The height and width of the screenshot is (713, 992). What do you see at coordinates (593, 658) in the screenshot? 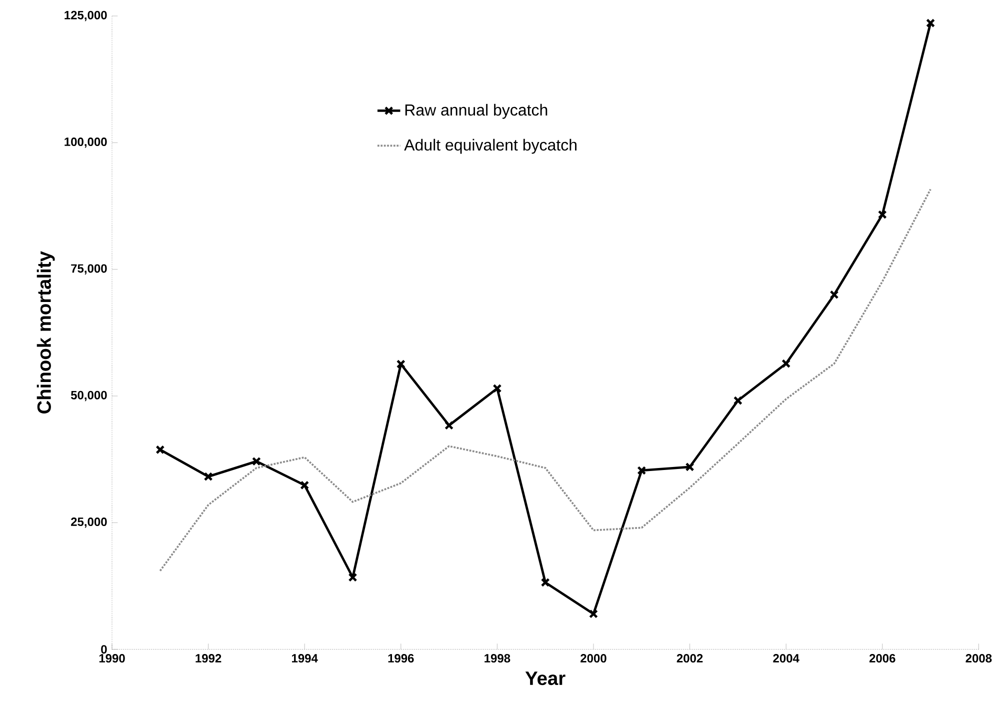
I see `x-tick-label: 2000` at bounding box center [593, 658].